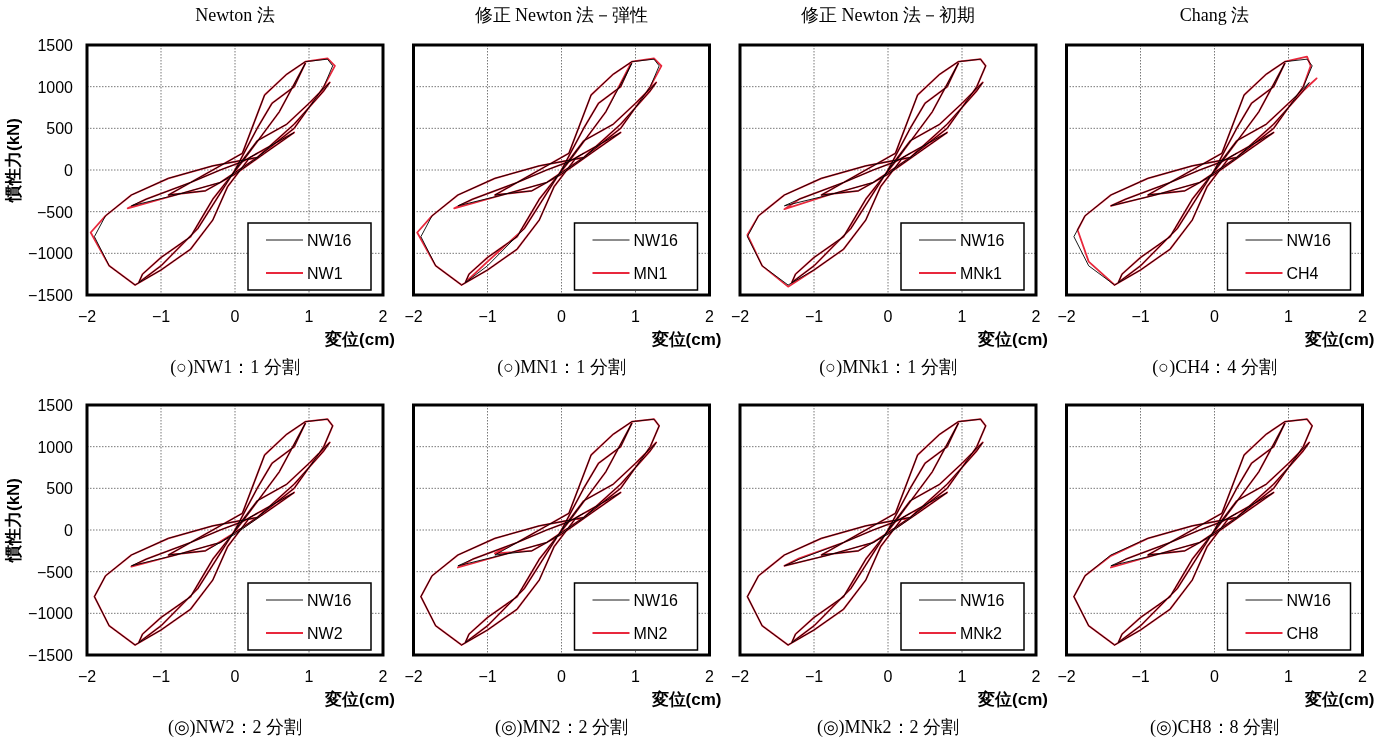 This screenshot has width=1382, height=740. I want to click on text: (○)CH4：4 分割, so click(1214, 367).